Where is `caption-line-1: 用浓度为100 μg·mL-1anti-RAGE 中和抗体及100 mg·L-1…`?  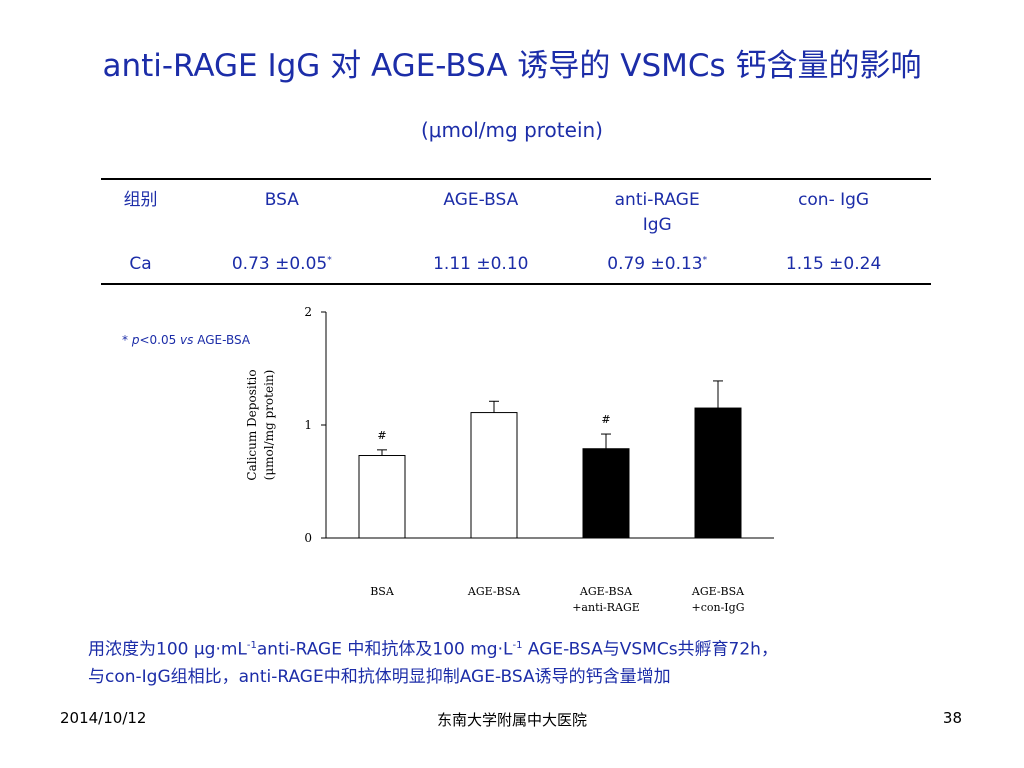 caption-line-1: 用浓度为100 μg·mL-1anti-RAGE 中和抗体及100 mg·L-1… is located at coordinates (433, 649).